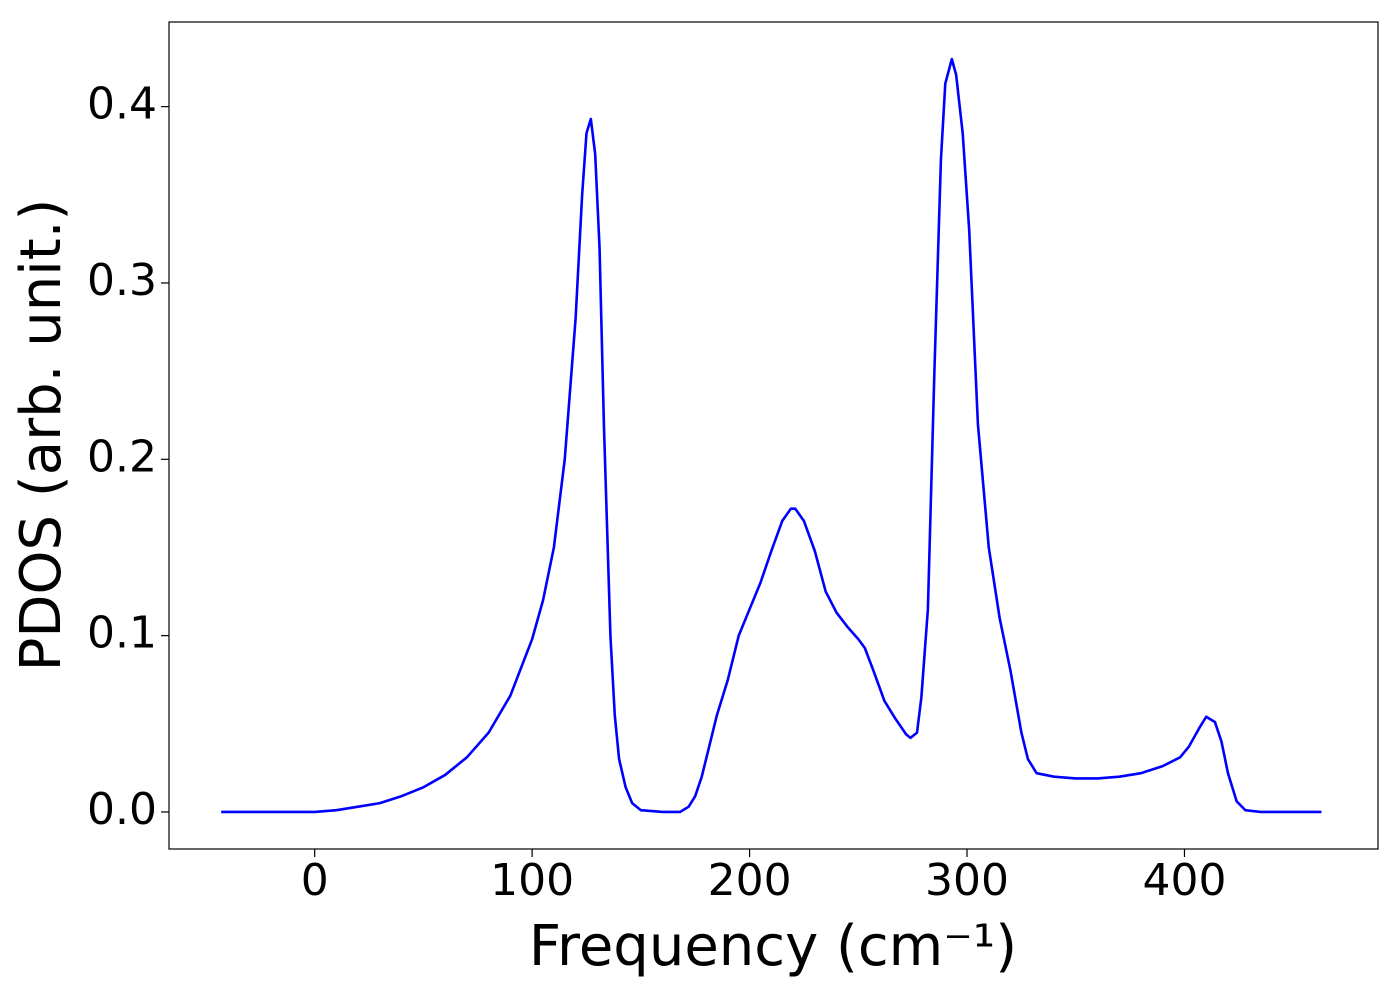 The width and height of the screenshot is (1400, 1000). I want to click on x-tick-label: 200, so click(750, 880).